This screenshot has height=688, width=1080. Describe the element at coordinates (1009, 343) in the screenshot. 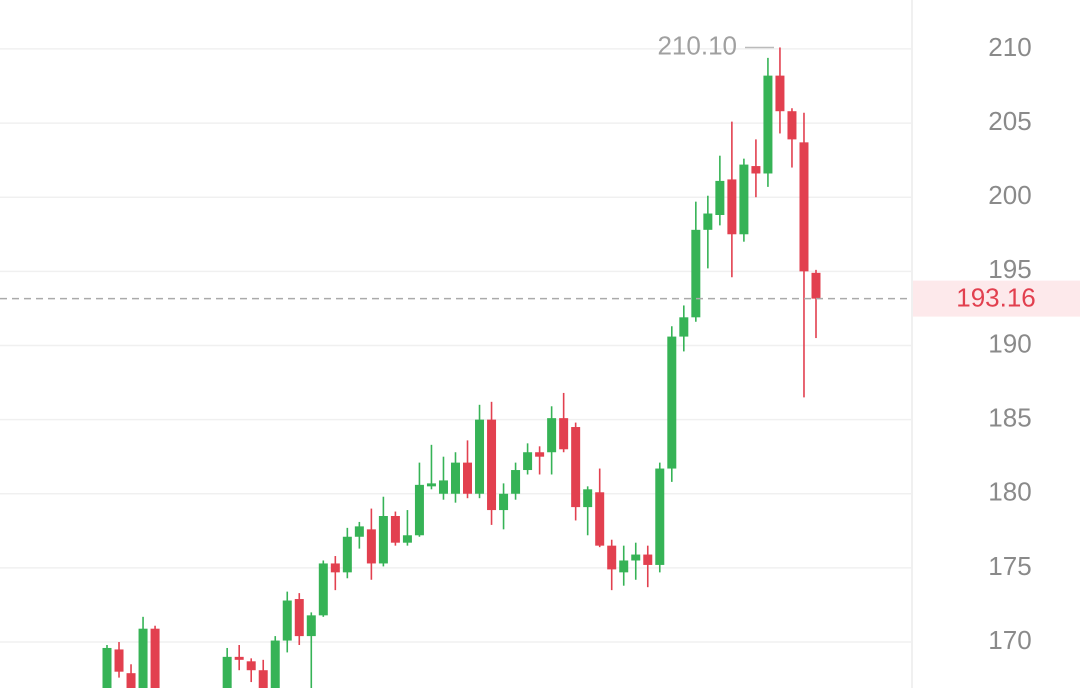

I see `y-tick-label: 190` at that location.